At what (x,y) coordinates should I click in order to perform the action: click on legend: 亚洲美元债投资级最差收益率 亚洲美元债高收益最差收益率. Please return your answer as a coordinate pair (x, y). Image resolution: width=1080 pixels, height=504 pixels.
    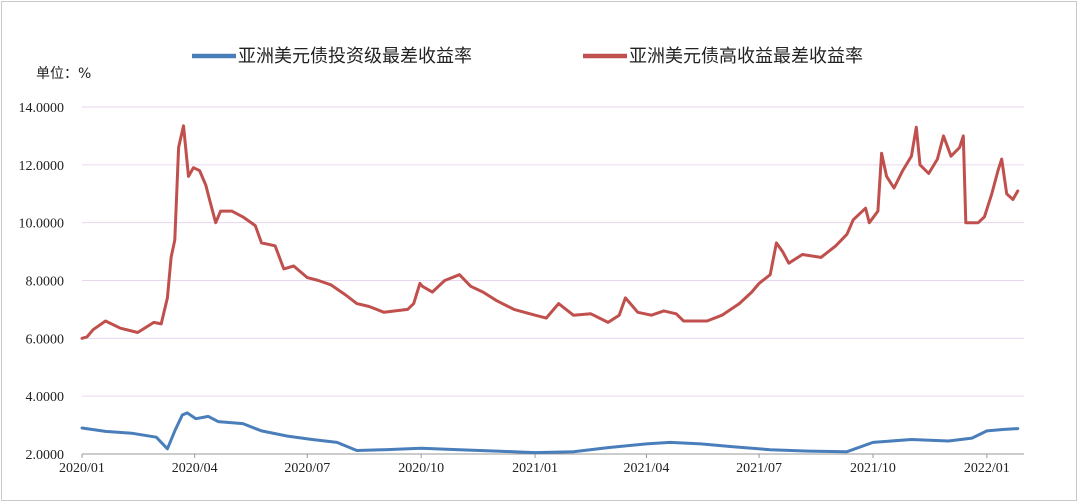
    Looking at the image, I should click on (527, 56).